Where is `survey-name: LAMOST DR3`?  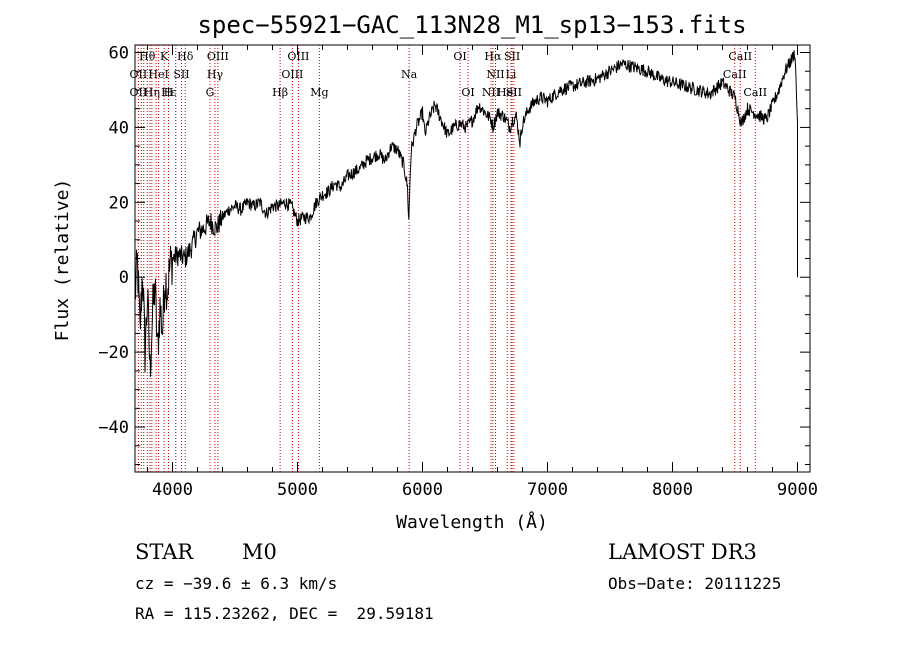 survey-name: LAMOST DR3 is located at coordinates (682, 552).